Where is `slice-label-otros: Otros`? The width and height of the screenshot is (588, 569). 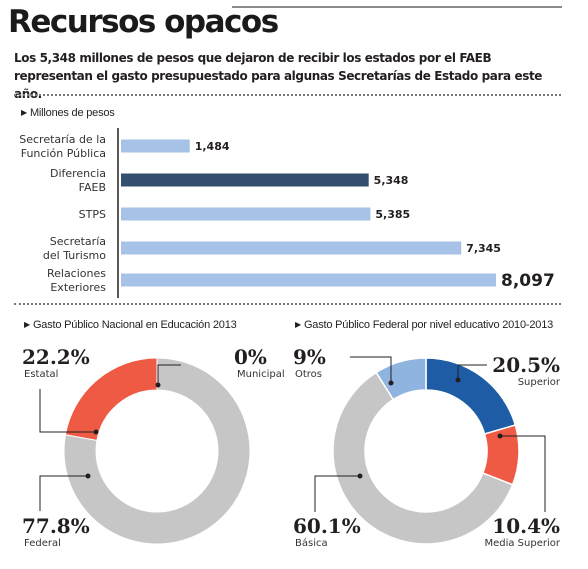 slice-label-otros: Otros is located at coordinates (308, 374).